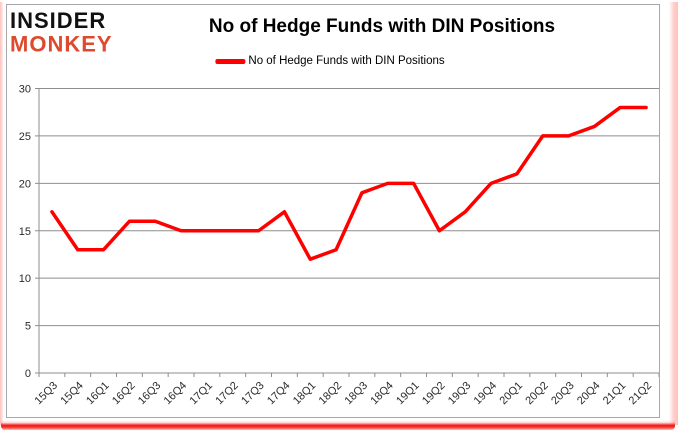 Image resolution: width=678 pixels, height=431 pixels. I want to click on insider-monkey-logo: INSIDER MONKEY, so click(61, 32).